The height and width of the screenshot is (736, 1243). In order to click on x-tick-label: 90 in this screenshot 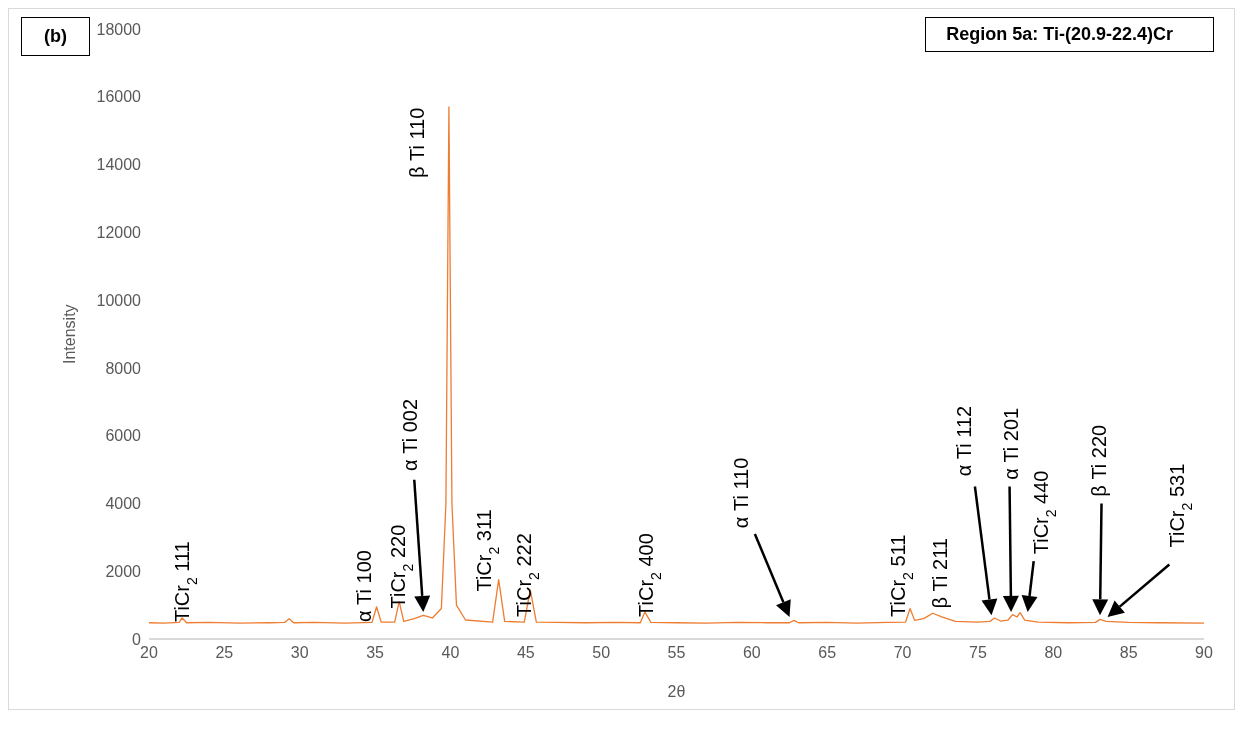, I will do `click(1204, 653)`.